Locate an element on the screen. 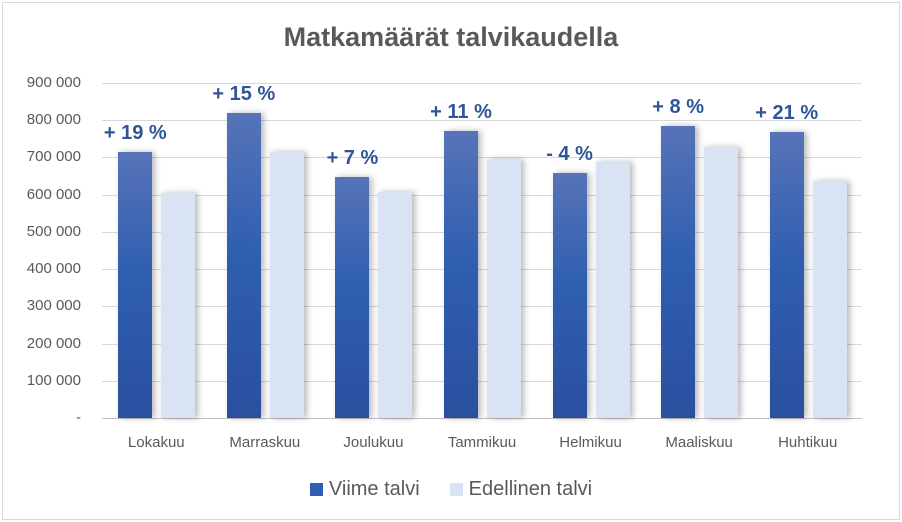  y-tick-label: 900 000 is located at coordinates (53, 82).